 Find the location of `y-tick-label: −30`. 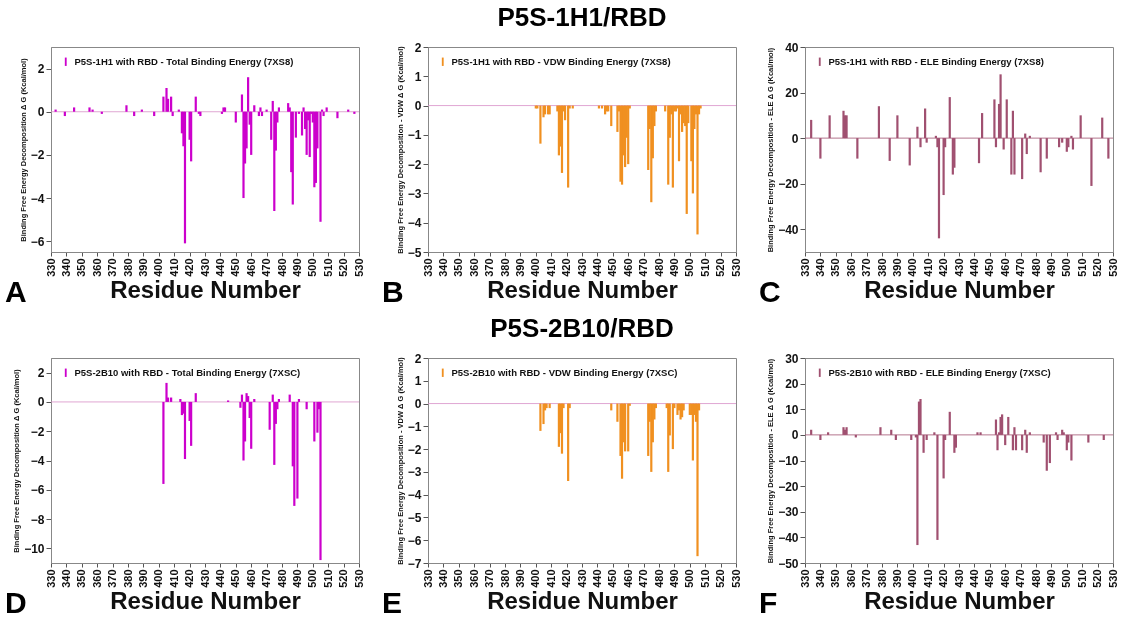

y-tick-label: −30 is located at coordinates (788, 512).